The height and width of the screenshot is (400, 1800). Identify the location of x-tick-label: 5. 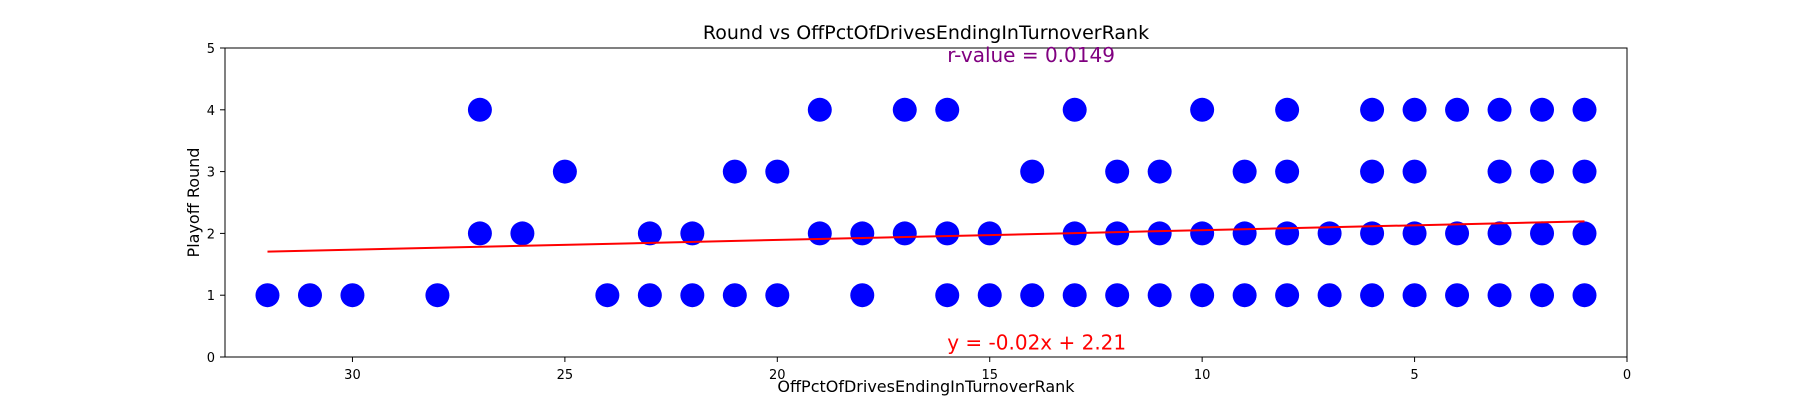
(1414, 375).